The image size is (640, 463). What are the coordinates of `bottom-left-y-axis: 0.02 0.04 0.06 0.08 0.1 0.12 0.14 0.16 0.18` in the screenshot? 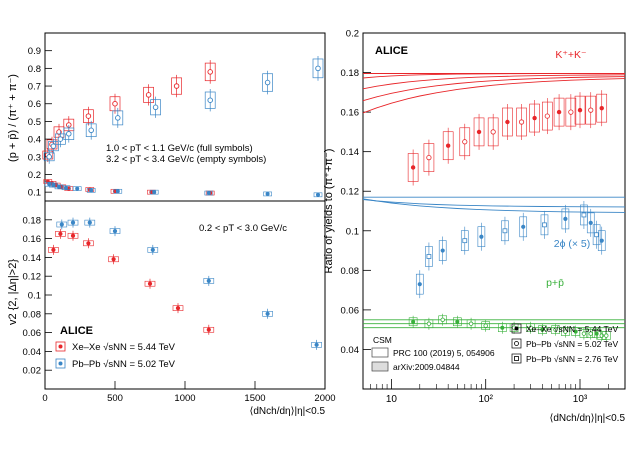 It's located at (37, 296).